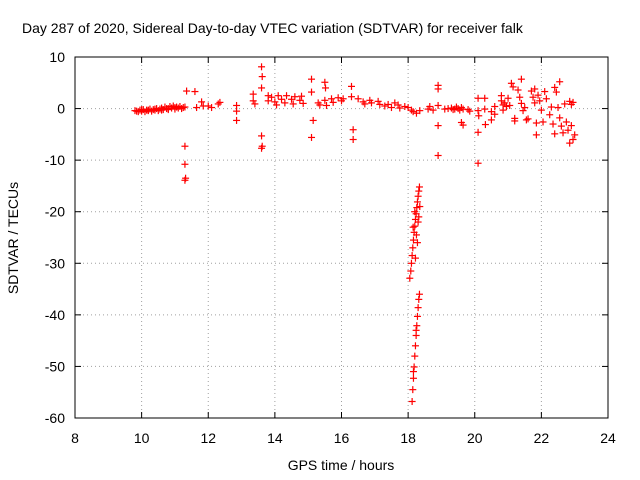 Image resolution: width=640 pixels, height=480 pixels. I want to click on x-tick-label: 12, so click(208, 438).